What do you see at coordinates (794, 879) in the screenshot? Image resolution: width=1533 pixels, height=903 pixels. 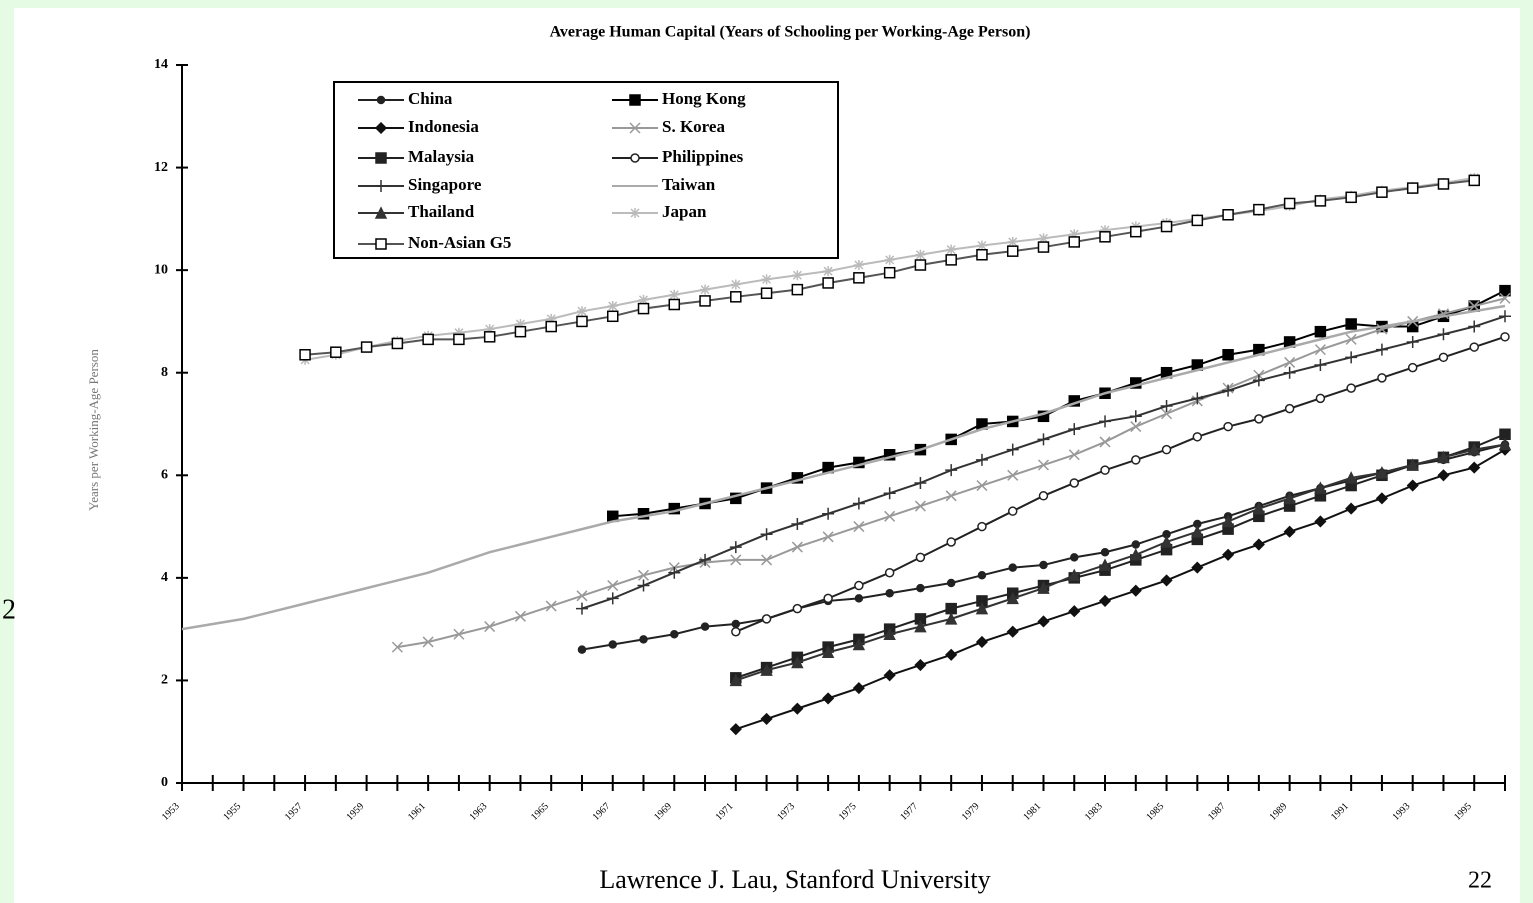 I see `footer: Lawrence J. Lau, Stanford University` at bounding box center [794, 879].